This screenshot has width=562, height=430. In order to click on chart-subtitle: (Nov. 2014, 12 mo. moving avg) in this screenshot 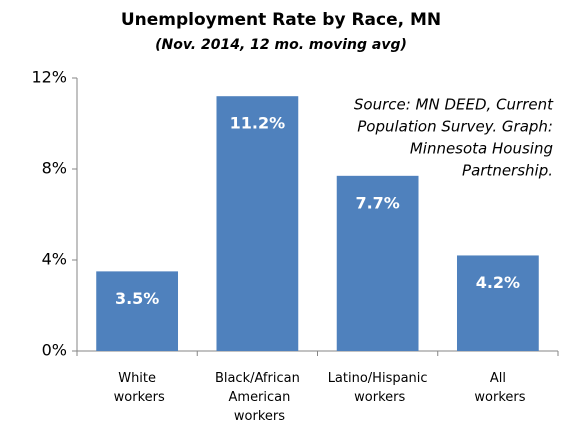, I will do `click(281, 45)`.